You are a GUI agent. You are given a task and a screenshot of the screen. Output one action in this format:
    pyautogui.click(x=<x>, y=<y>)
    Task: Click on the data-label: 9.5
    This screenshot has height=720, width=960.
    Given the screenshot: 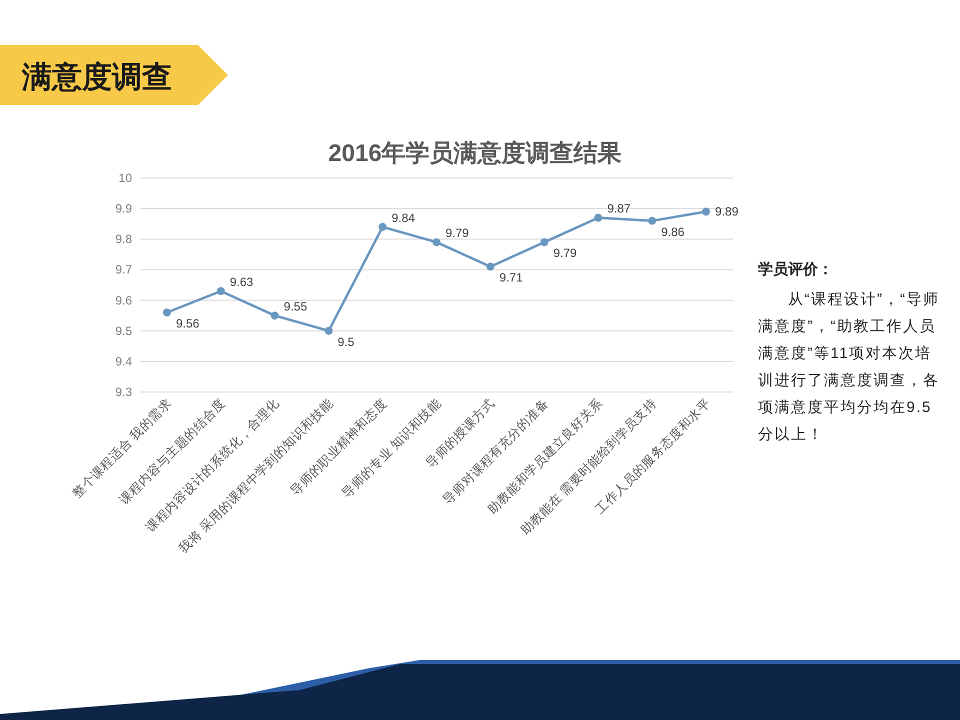 What is the action you would take?
    pyautogui.click(x=346, y=341)
    